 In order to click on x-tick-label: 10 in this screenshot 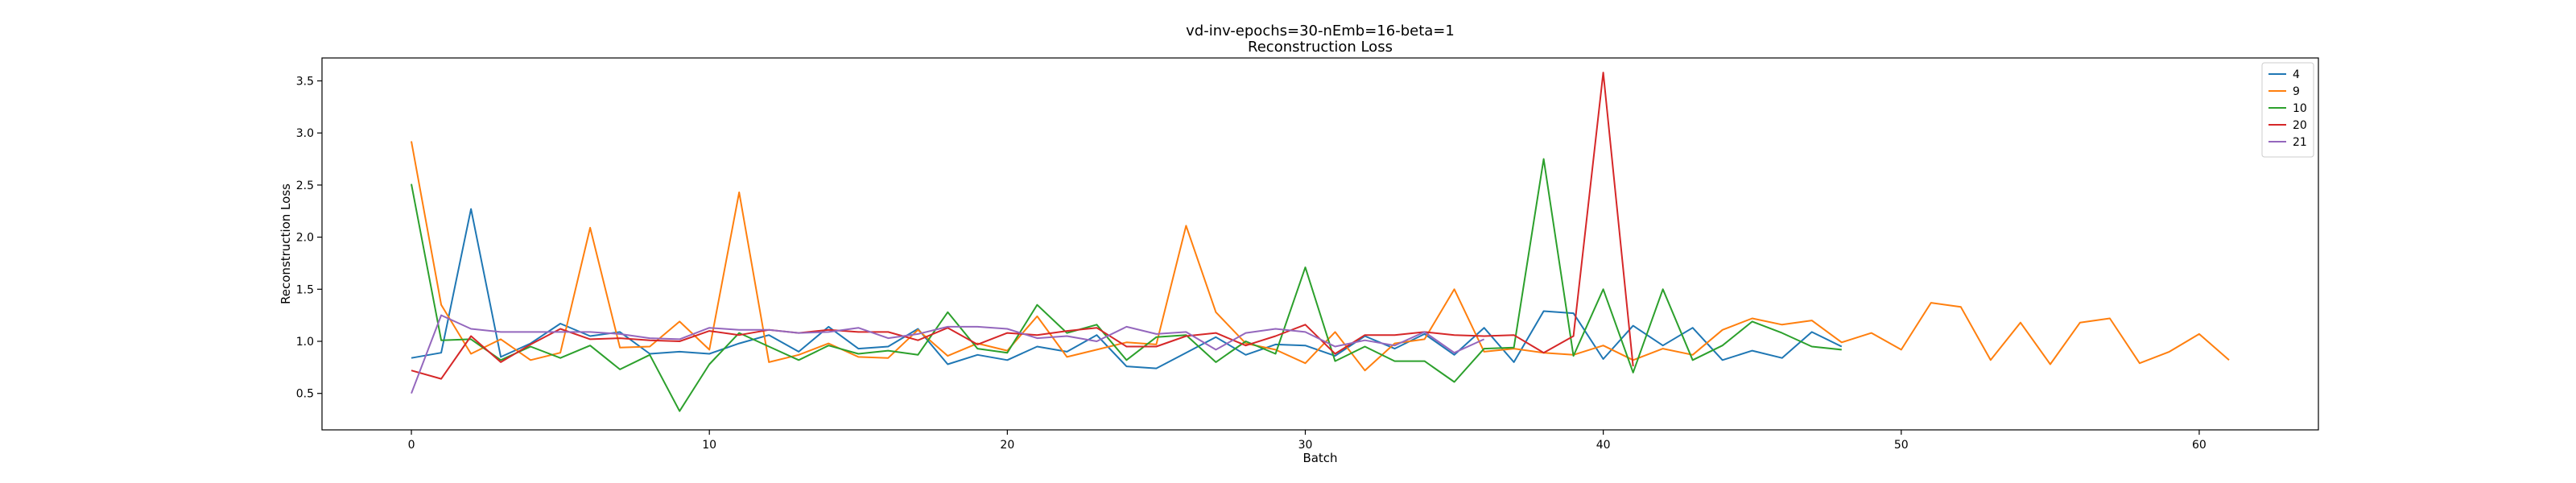, I will do `click(709, 445)`.